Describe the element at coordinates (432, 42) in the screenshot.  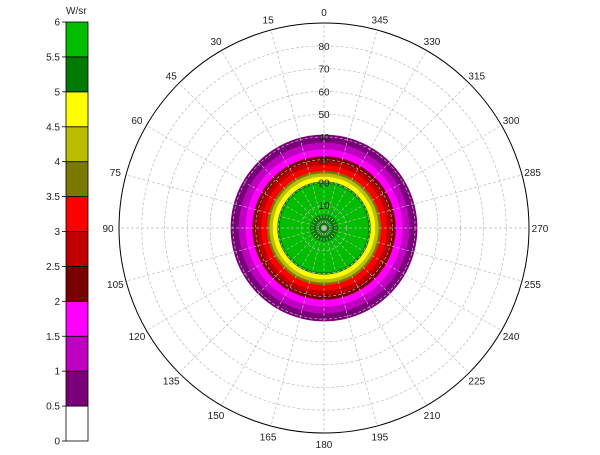
I see `angular-tick-label: 330` at that location.